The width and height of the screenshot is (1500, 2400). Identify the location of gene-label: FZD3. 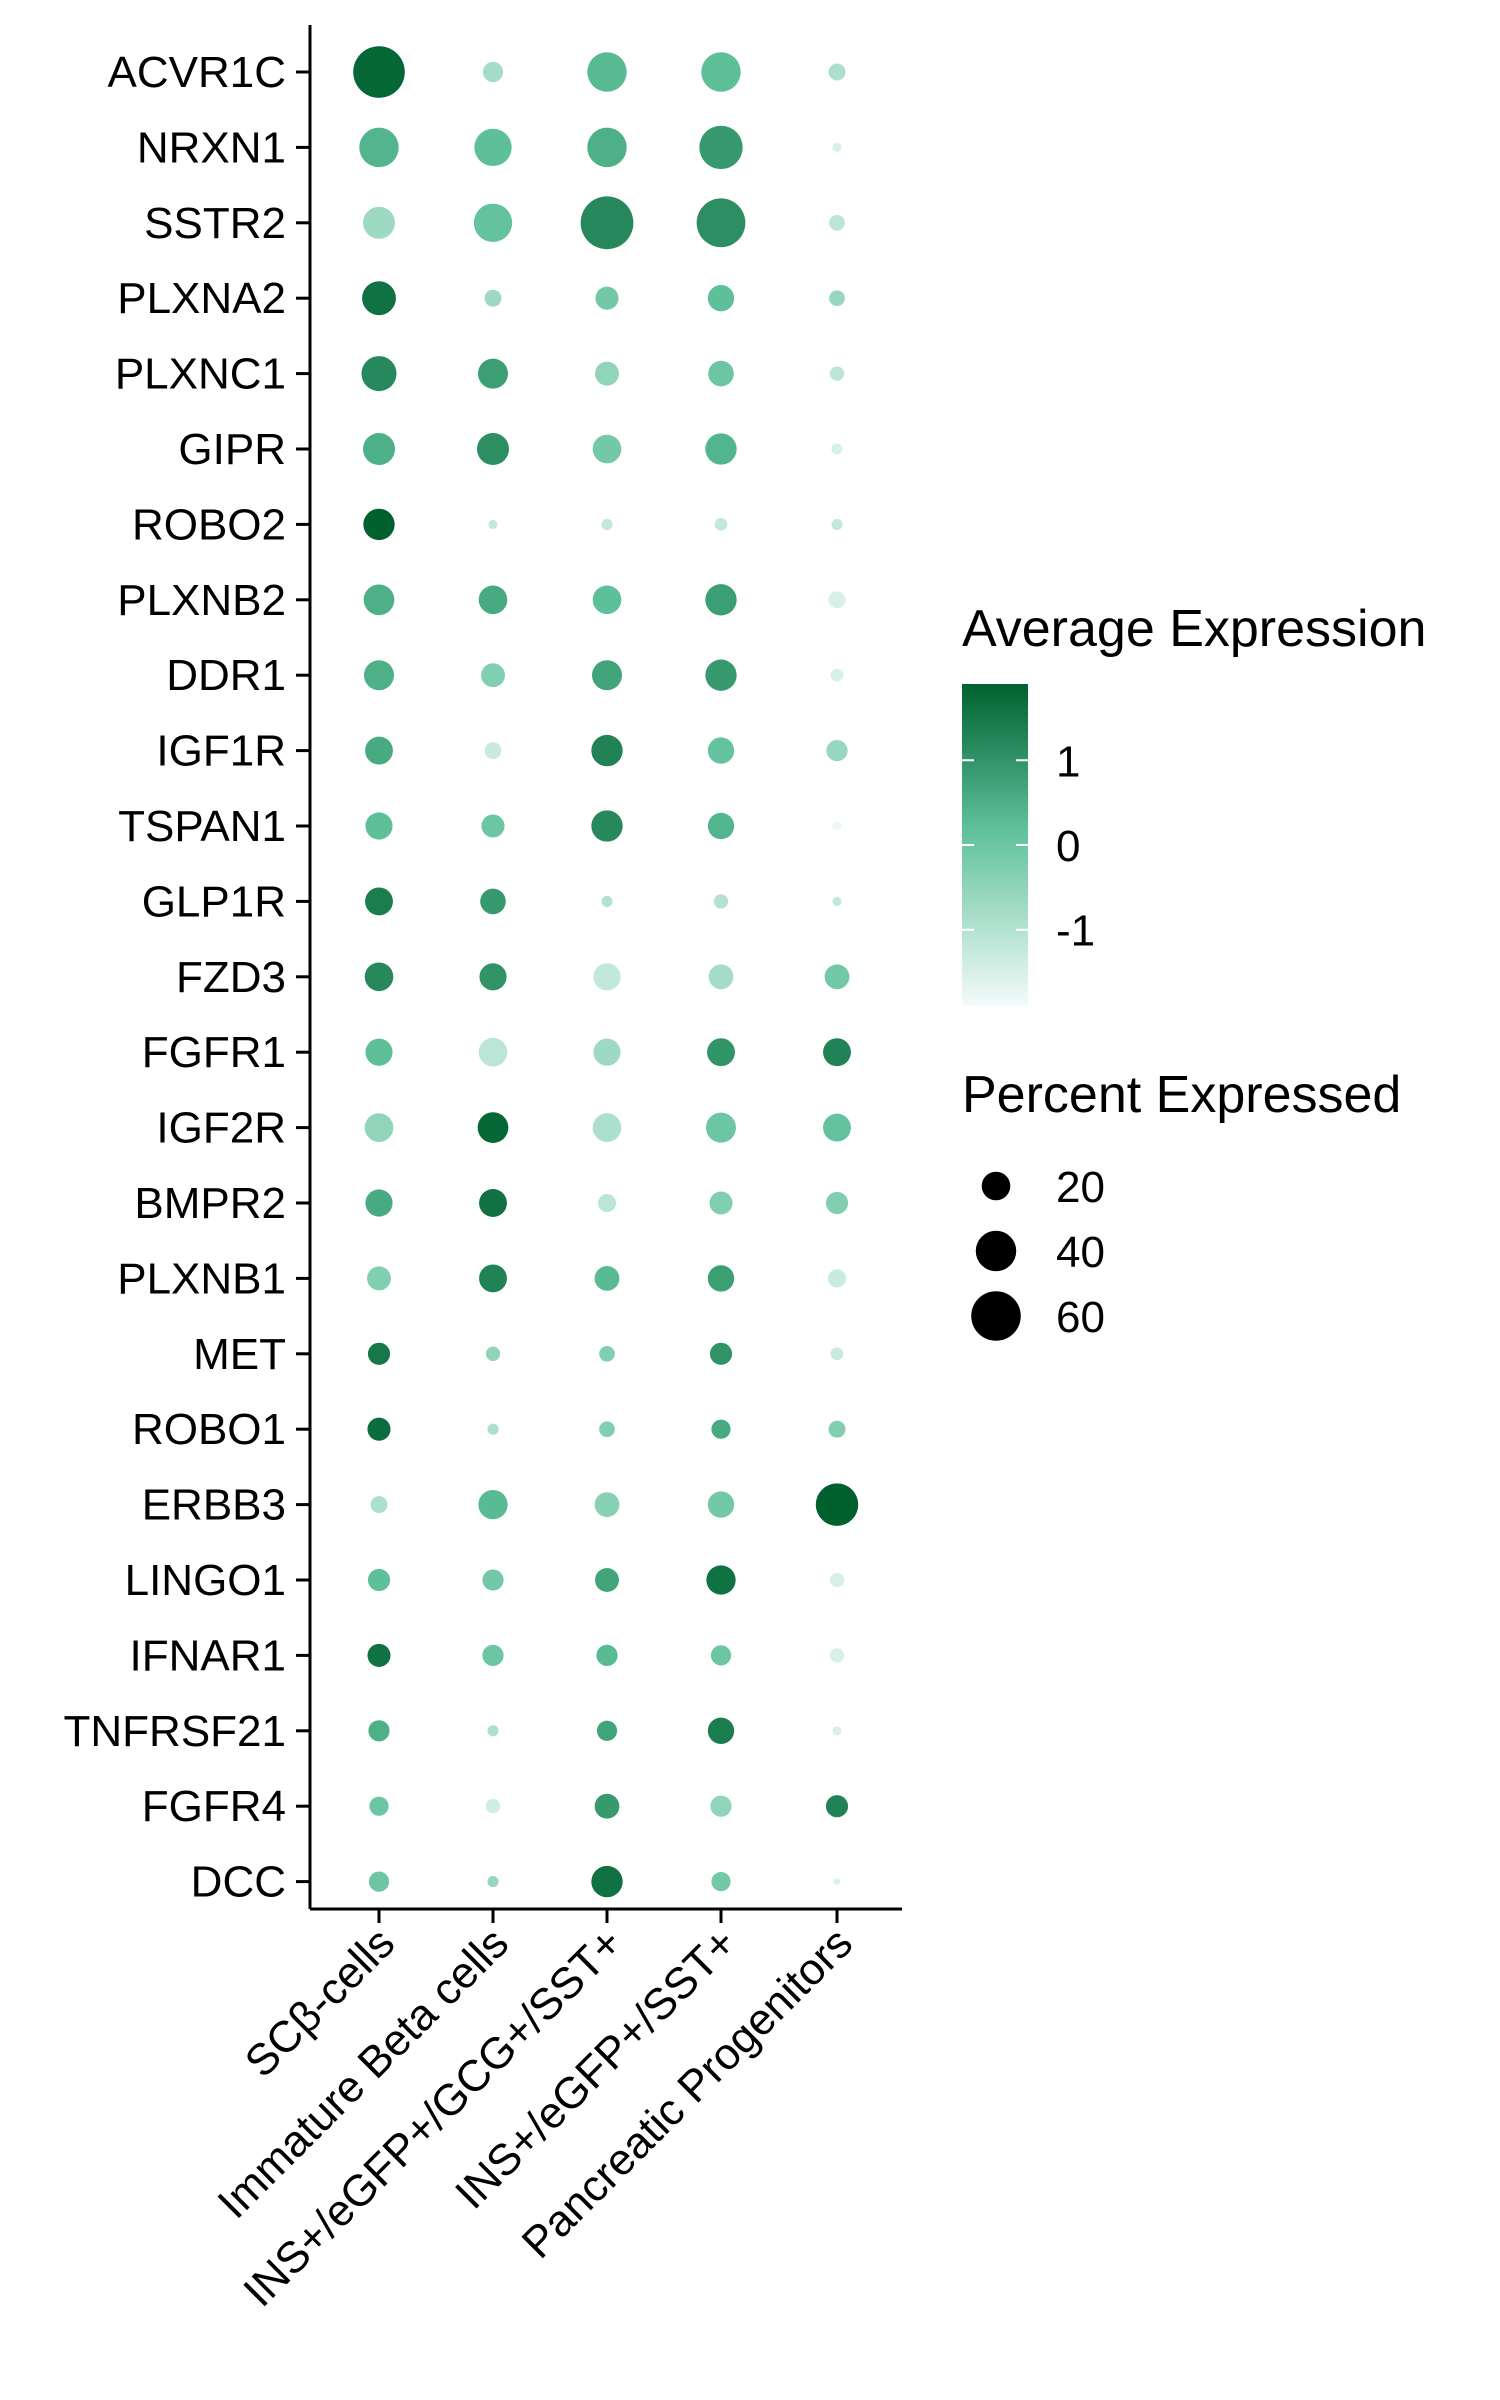
(231, 977).